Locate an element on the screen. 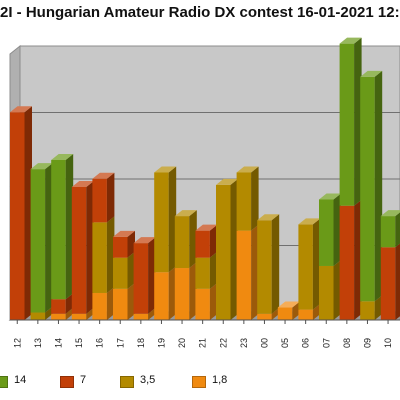  x-tick-label: 20 is located at coordinates (182, 343).